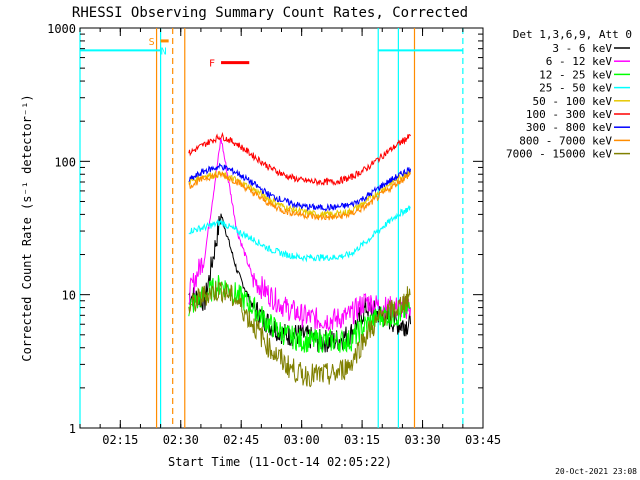 This screenshot has height=480, width=640. What do you see at coordinates (181, 440) in the screenshot?
I see `x-tick-label-1: 02:30` at bounding box center [181, 440].